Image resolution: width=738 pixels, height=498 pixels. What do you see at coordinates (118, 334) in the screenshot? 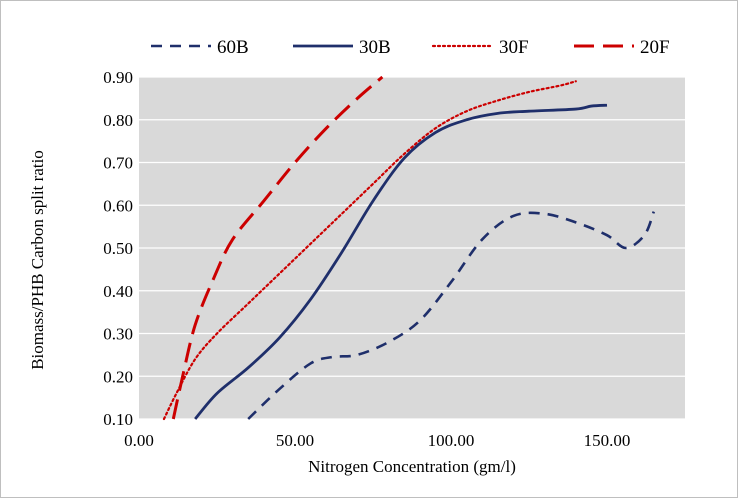
I see `y-tick-label: 0.30` at bounding box center [118, 334].